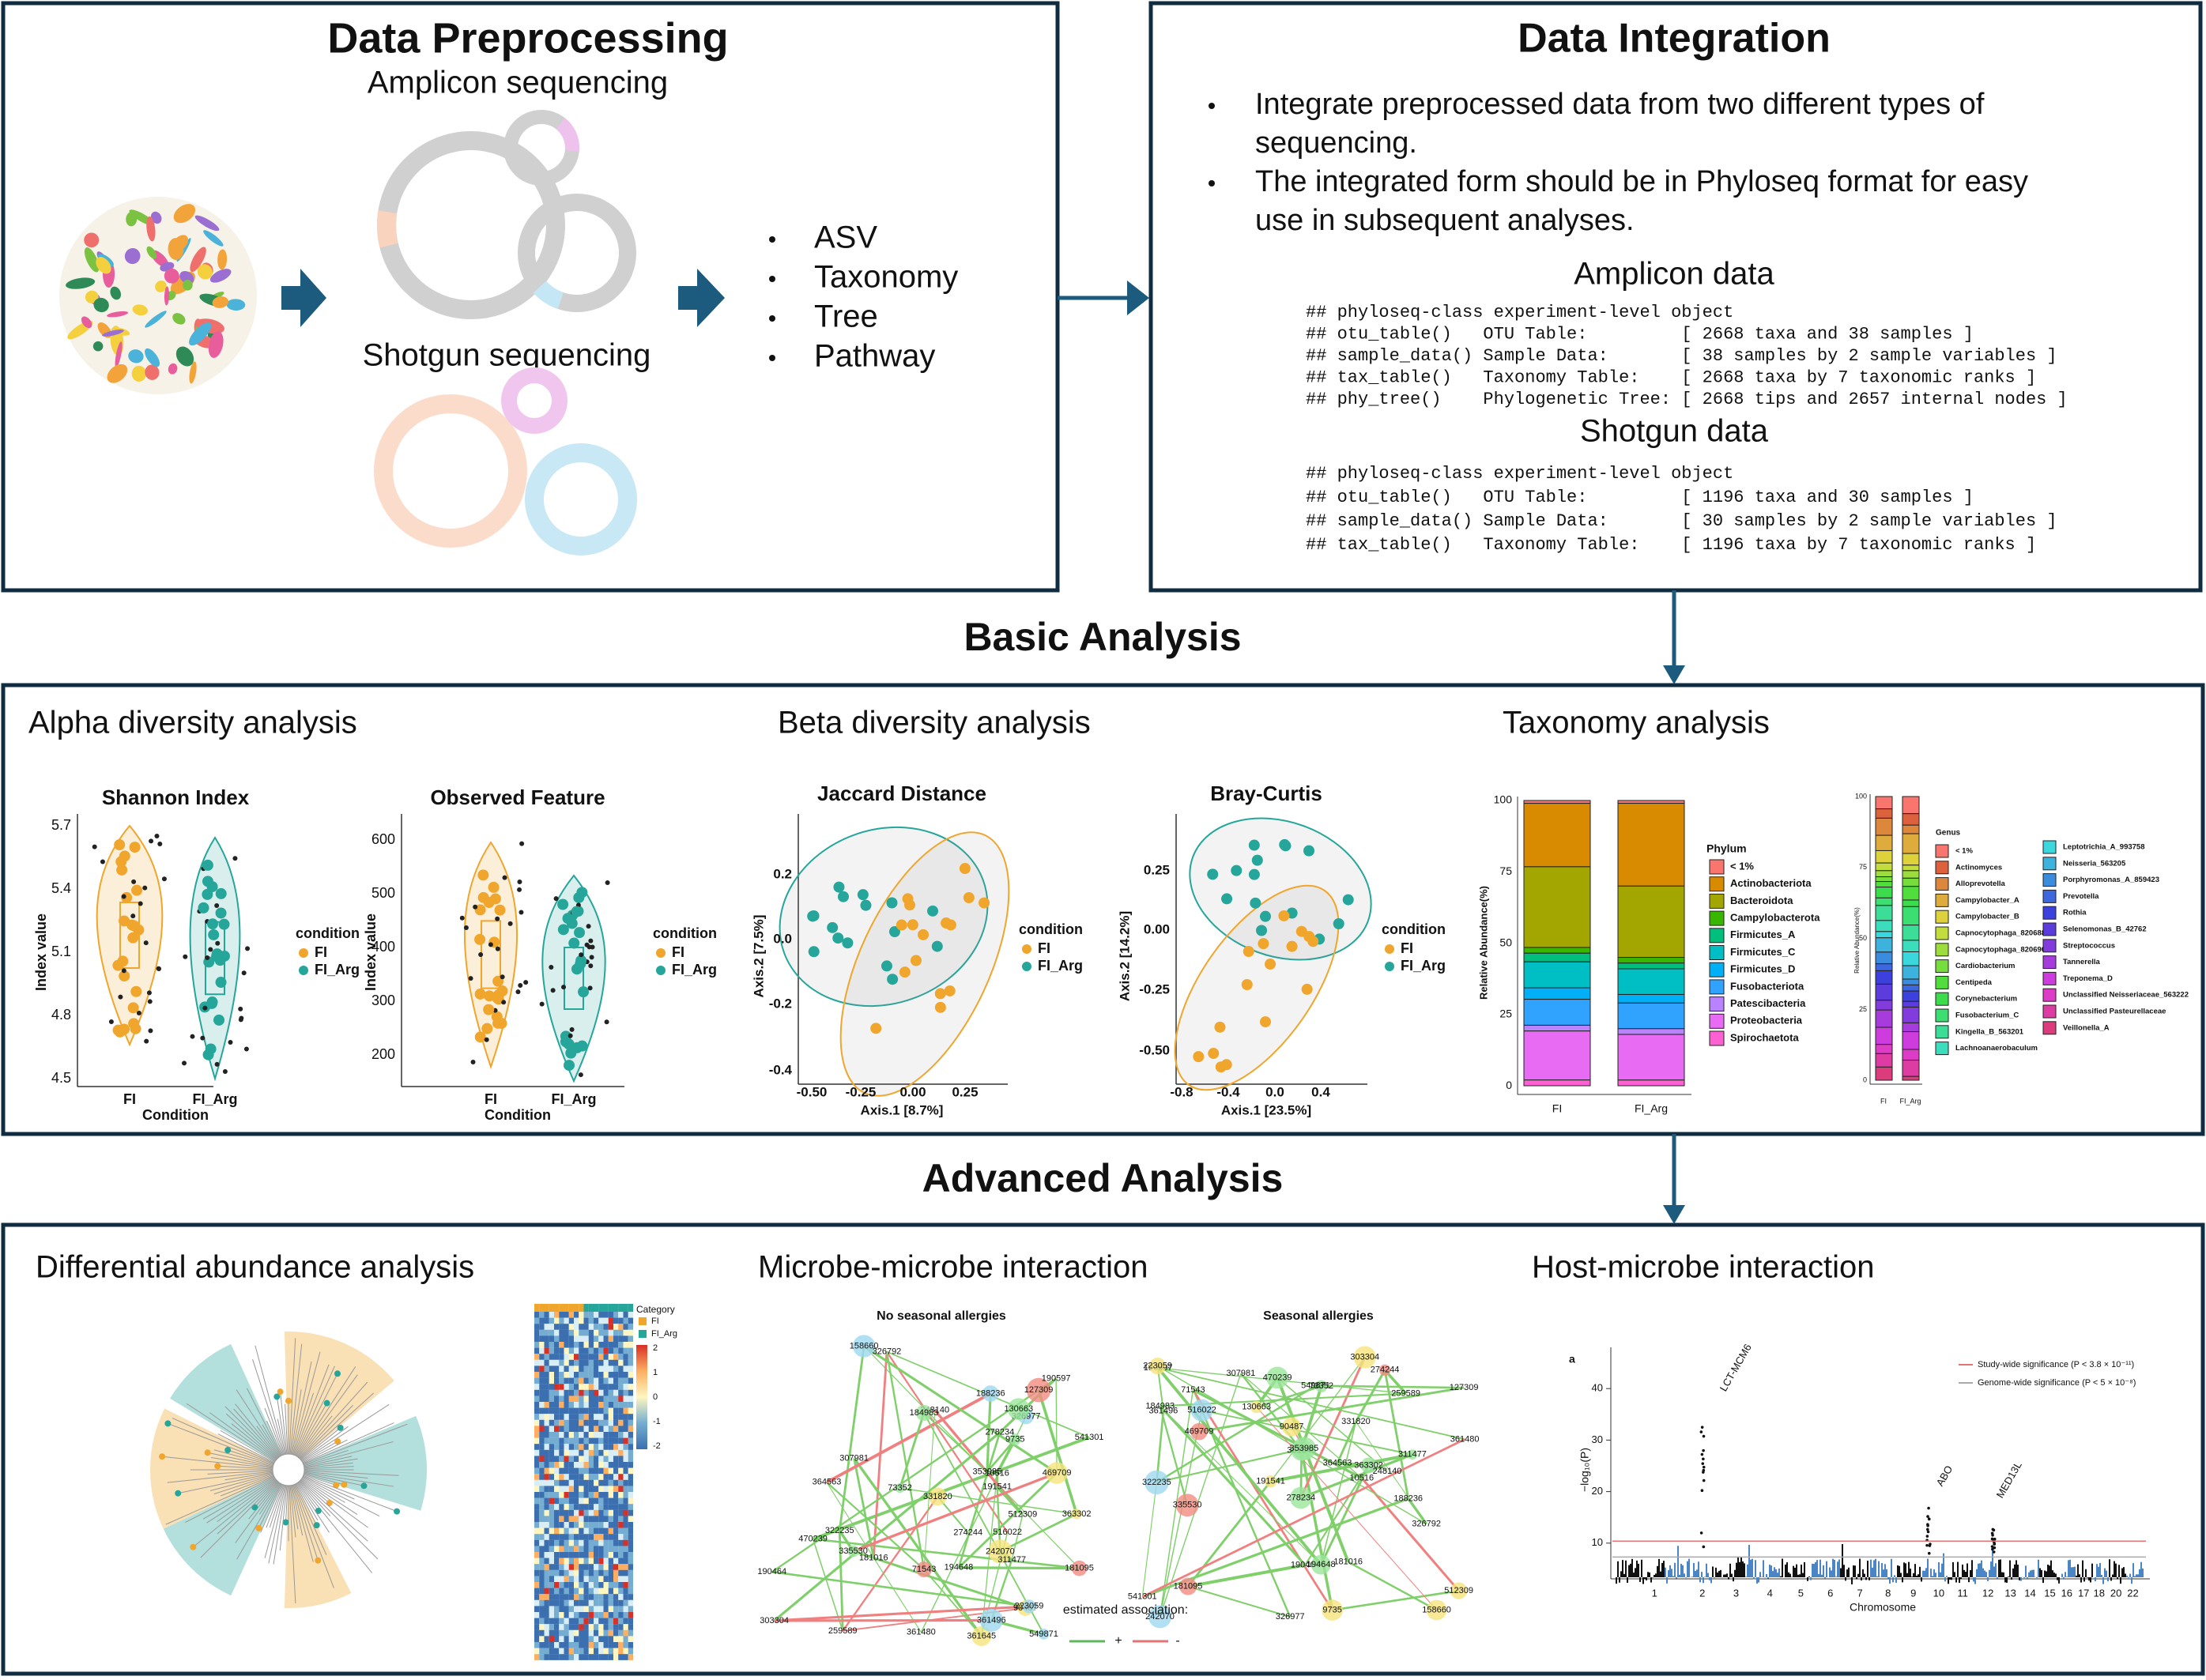 The height and width of the screenshot is (1680, 2206). Describe the element at coordinates (884, 917) in the screenshot. I see `confidence-ellipse` at that location.